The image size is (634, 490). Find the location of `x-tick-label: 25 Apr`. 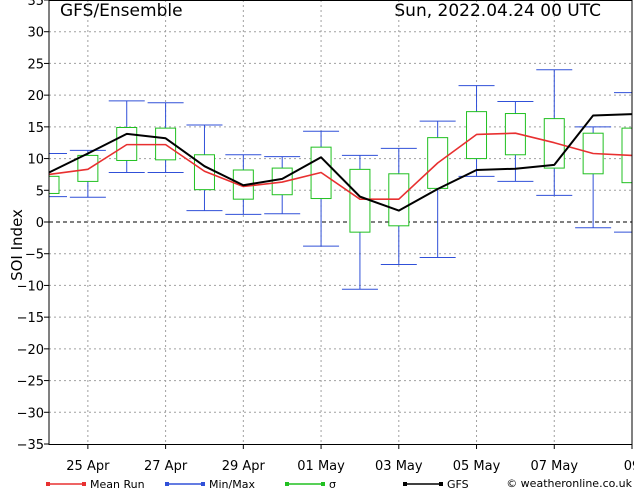

x-tick-label: 25 Apr is located at coordinates (88, 466).